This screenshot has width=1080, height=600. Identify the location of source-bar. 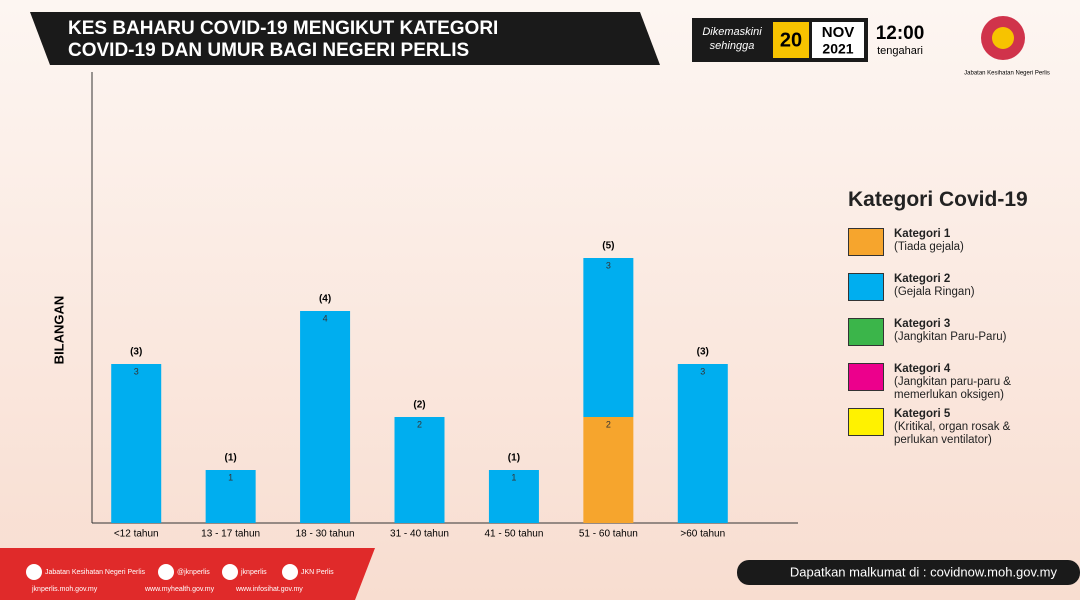
(908, 572).